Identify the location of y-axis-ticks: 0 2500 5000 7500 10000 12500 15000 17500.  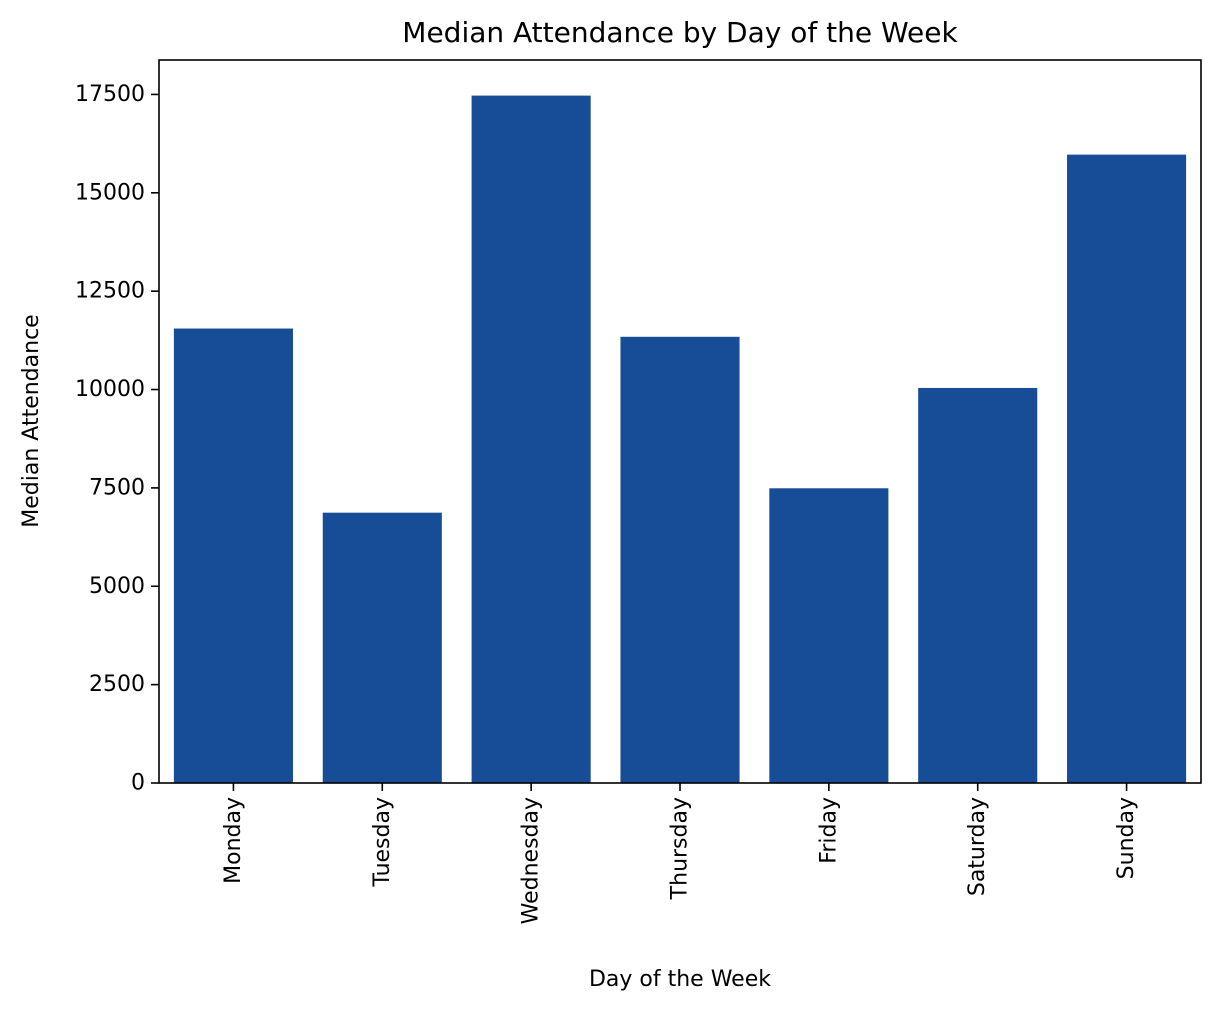
(117, 439).